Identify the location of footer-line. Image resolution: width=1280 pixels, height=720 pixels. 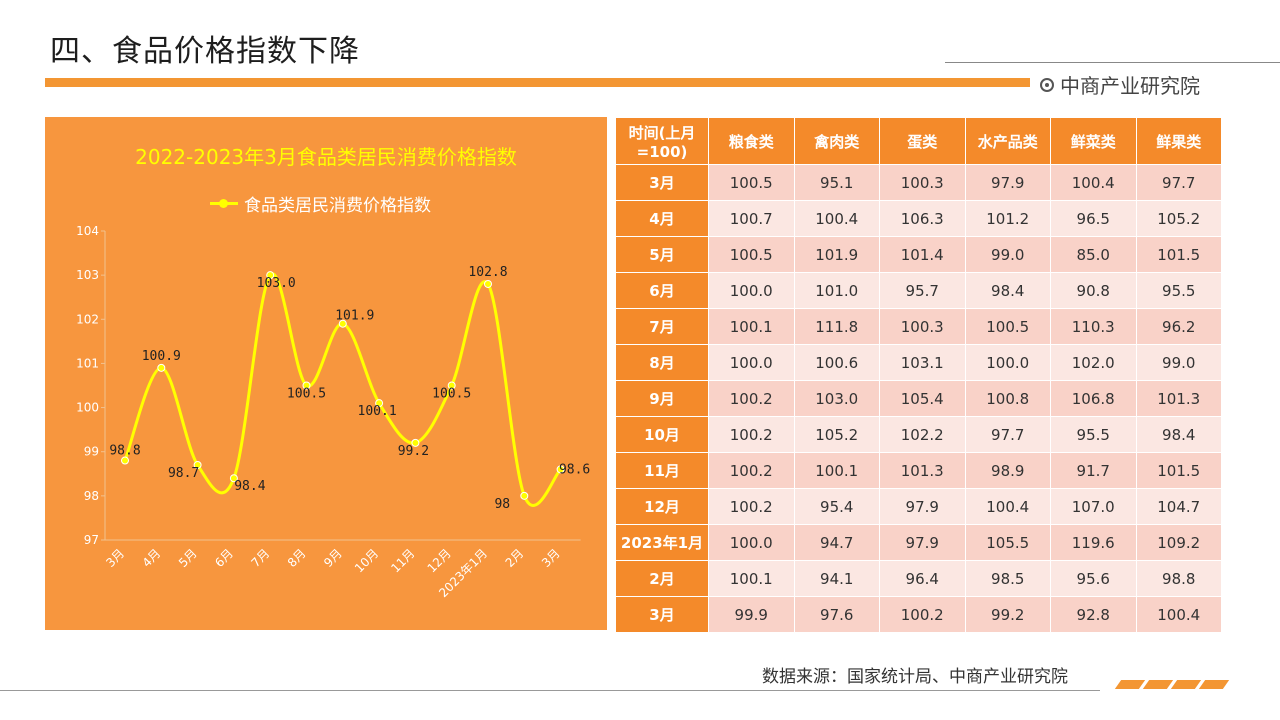
(550, 690).